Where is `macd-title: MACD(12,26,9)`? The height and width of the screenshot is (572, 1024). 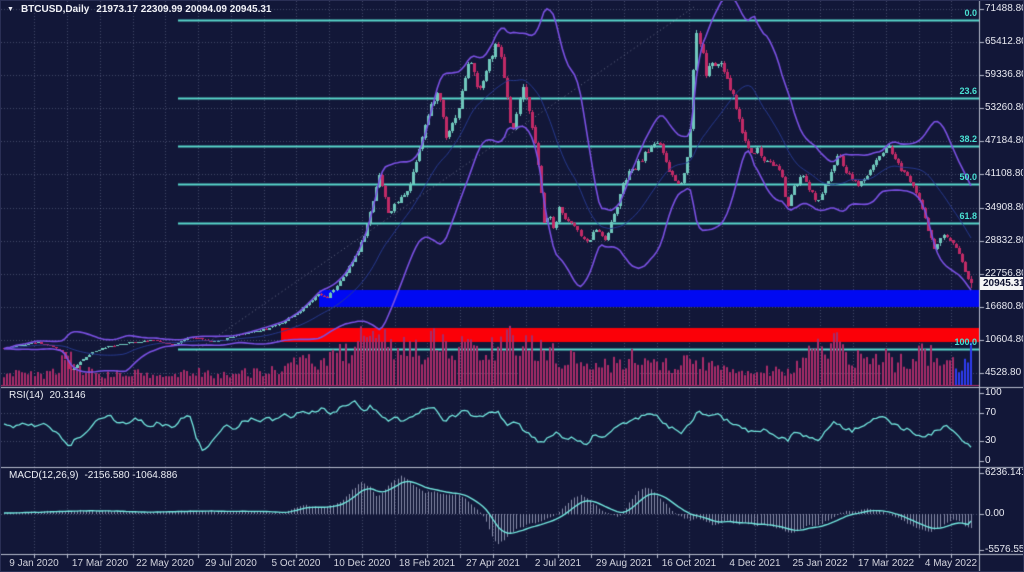
macd-title: MACD(12,26,9) is located at coordinates (44, 475).